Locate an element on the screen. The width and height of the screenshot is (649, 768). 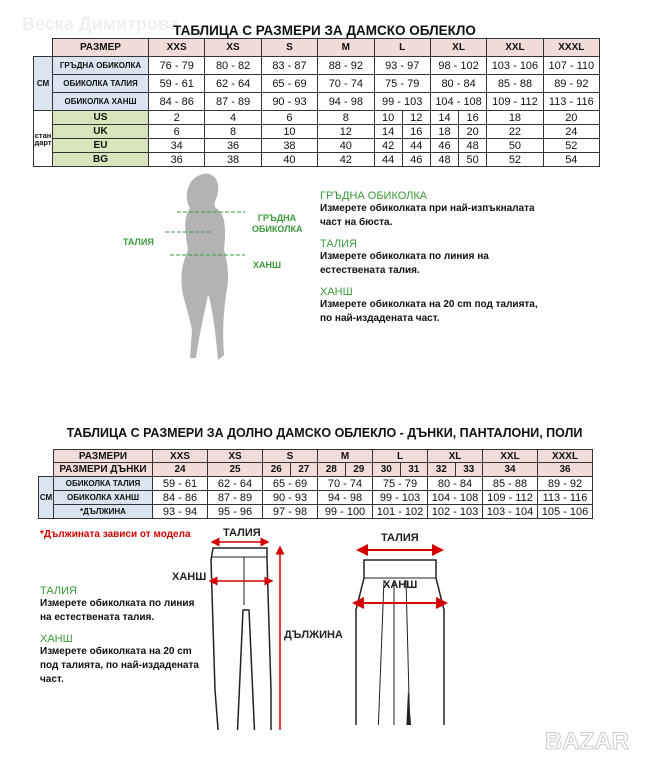
table-cell: 48 is located at coordinates (473, 145).